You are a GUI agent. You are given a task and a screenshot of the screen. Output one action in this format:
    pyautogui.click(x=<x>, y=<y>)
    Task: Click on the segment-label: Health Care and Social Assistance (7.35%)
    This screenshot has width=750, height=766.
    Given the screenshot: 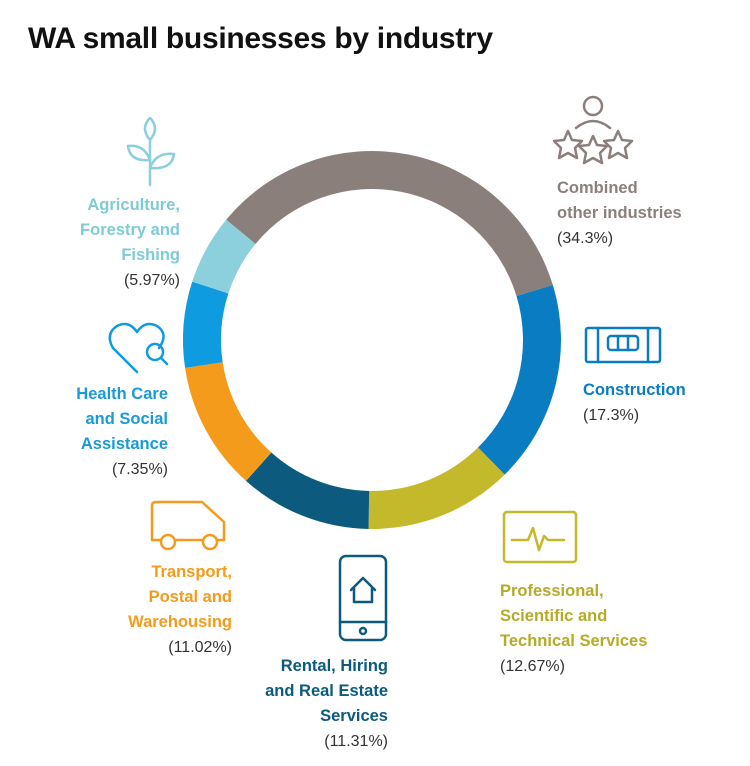 What is the action you would take?
    pyautogui.click(x=122, y=432)
    